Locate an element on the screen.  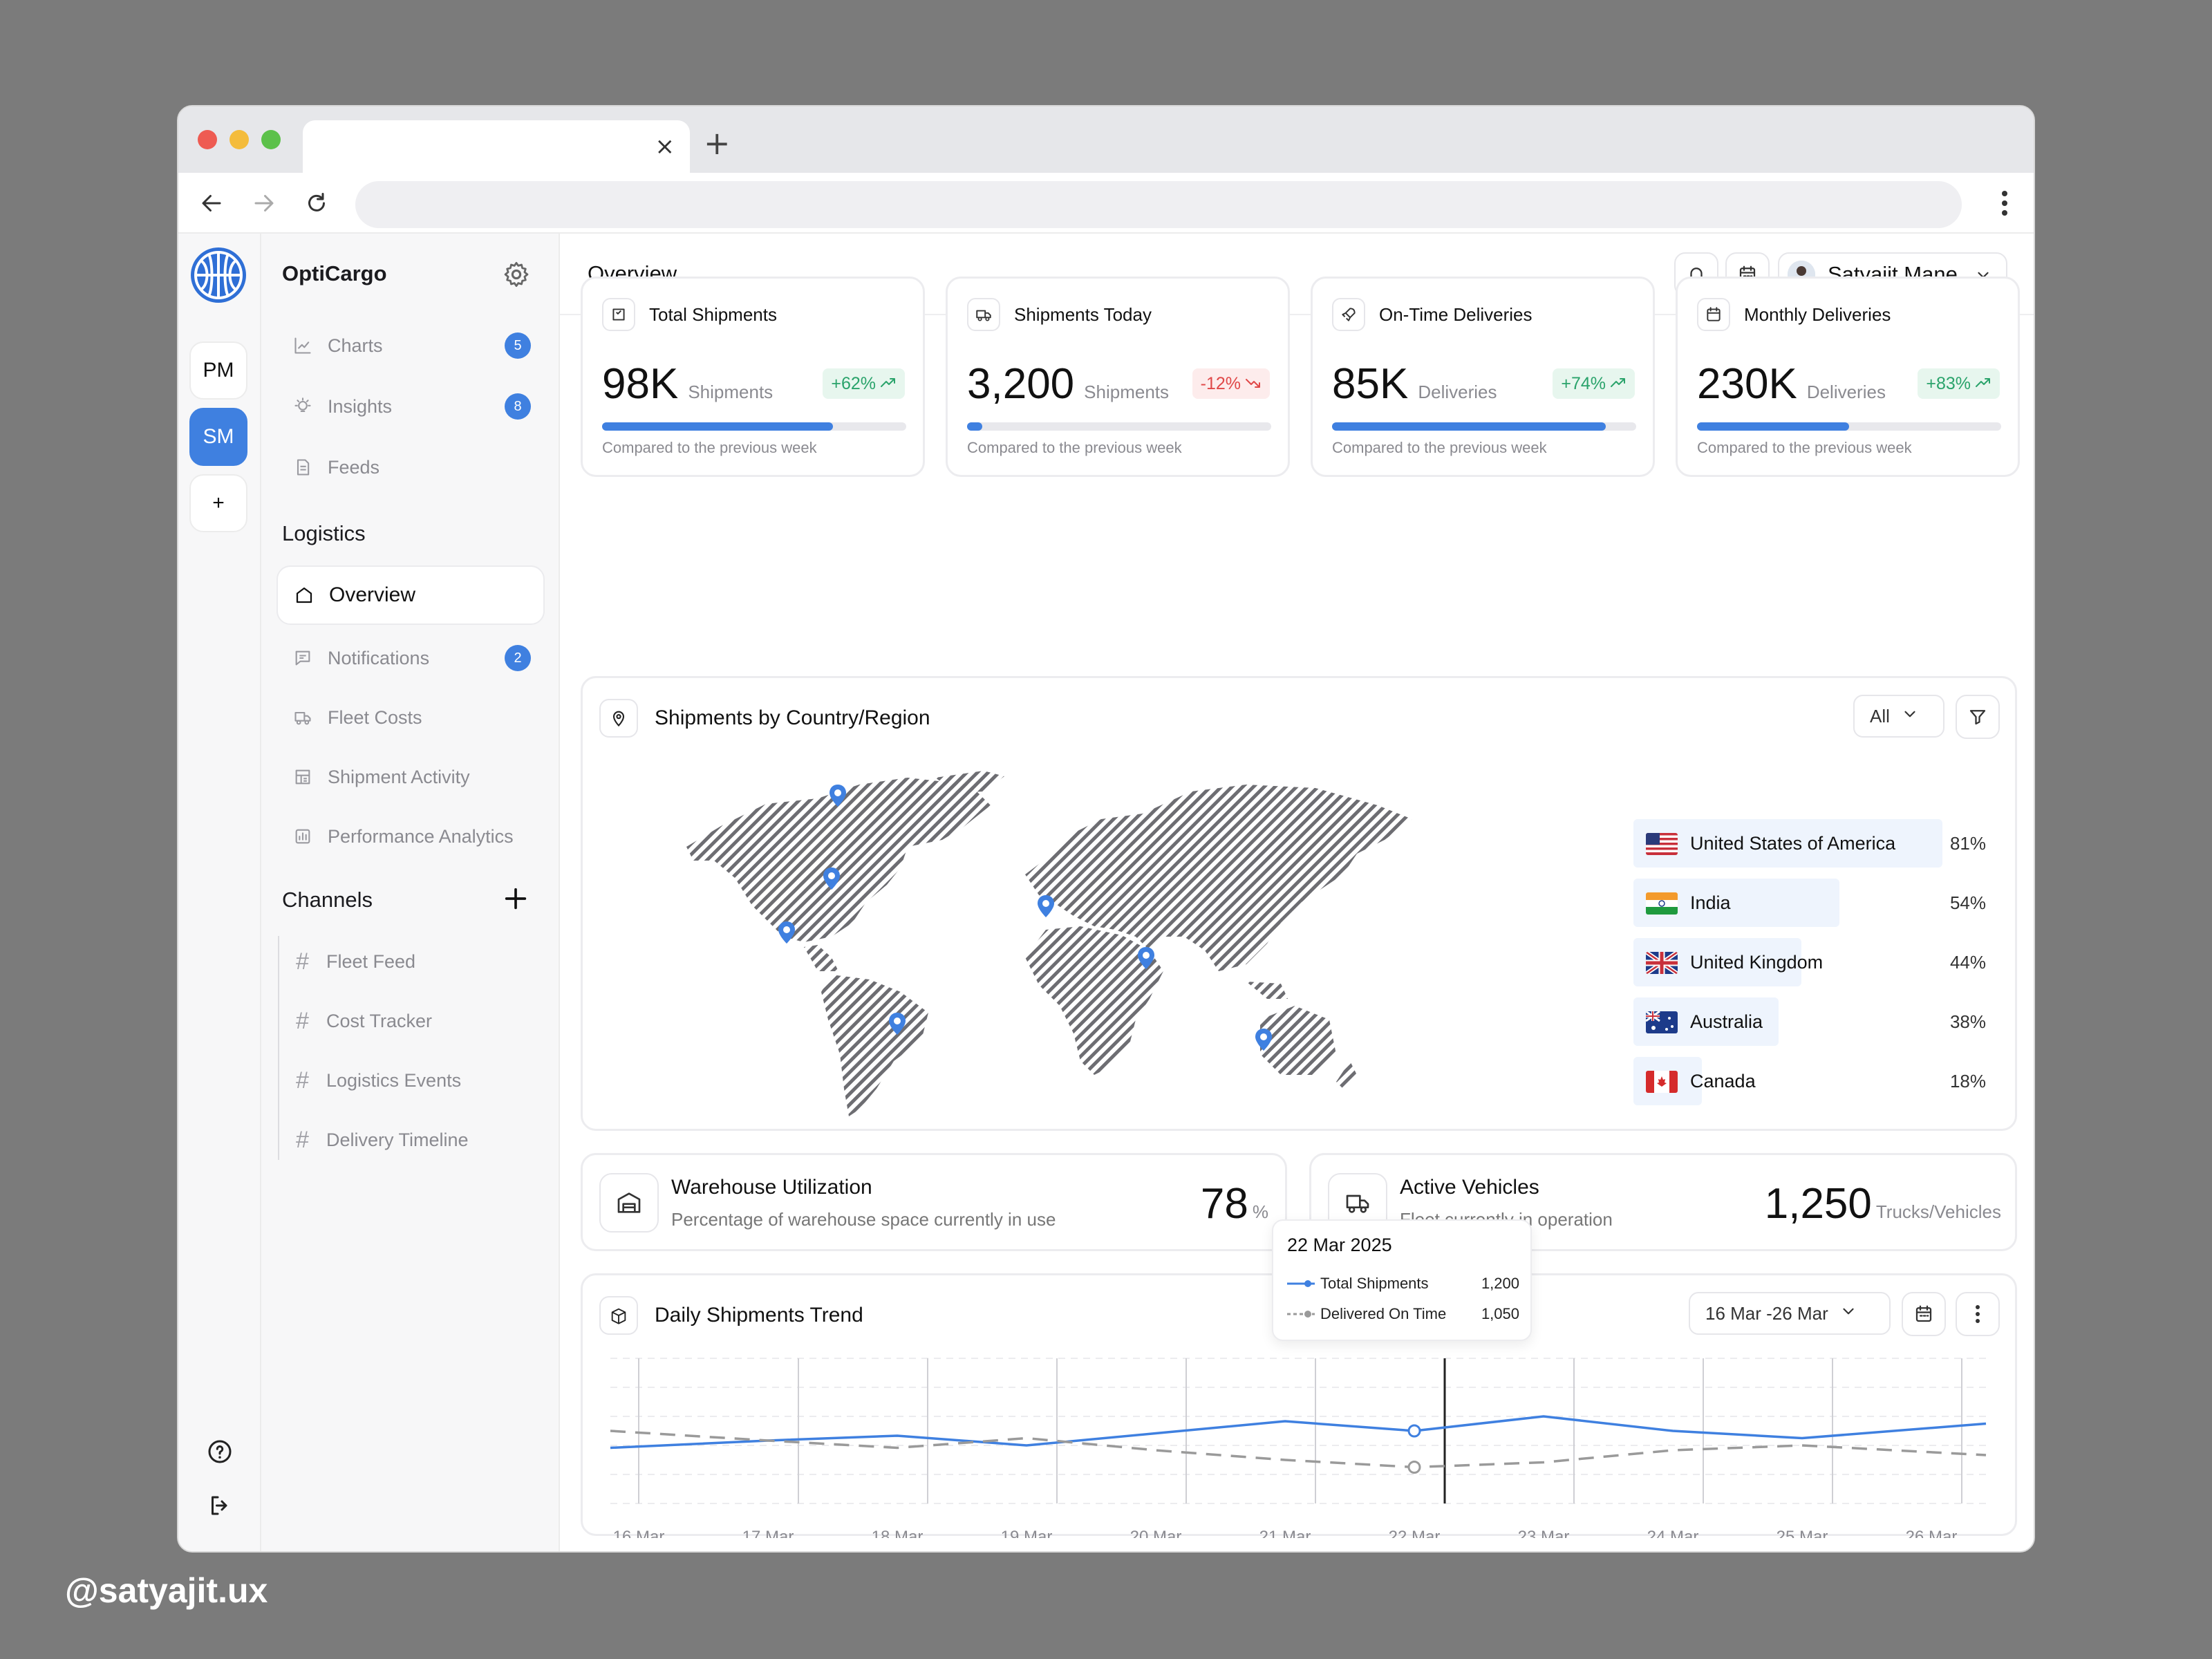
date-range-dropdown: 16 Mar -26 Mar is located at coordinates (1790, 1313).